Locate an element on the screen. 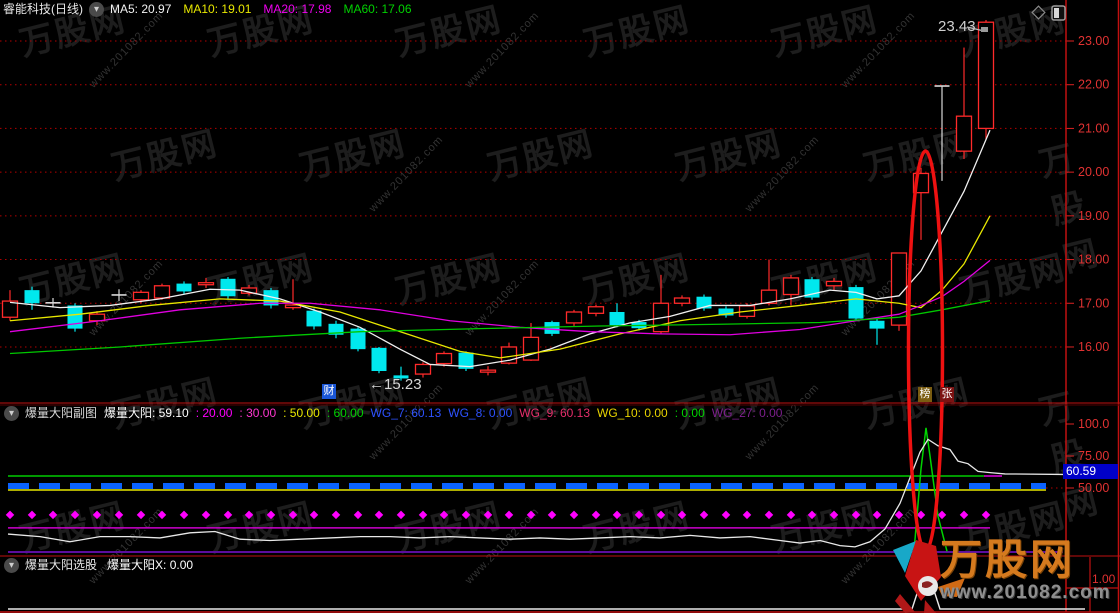 The height and width of the screenshot is (613, 1120). ma10-label: MA10: 19.01 is located at coordinates (217, 9).